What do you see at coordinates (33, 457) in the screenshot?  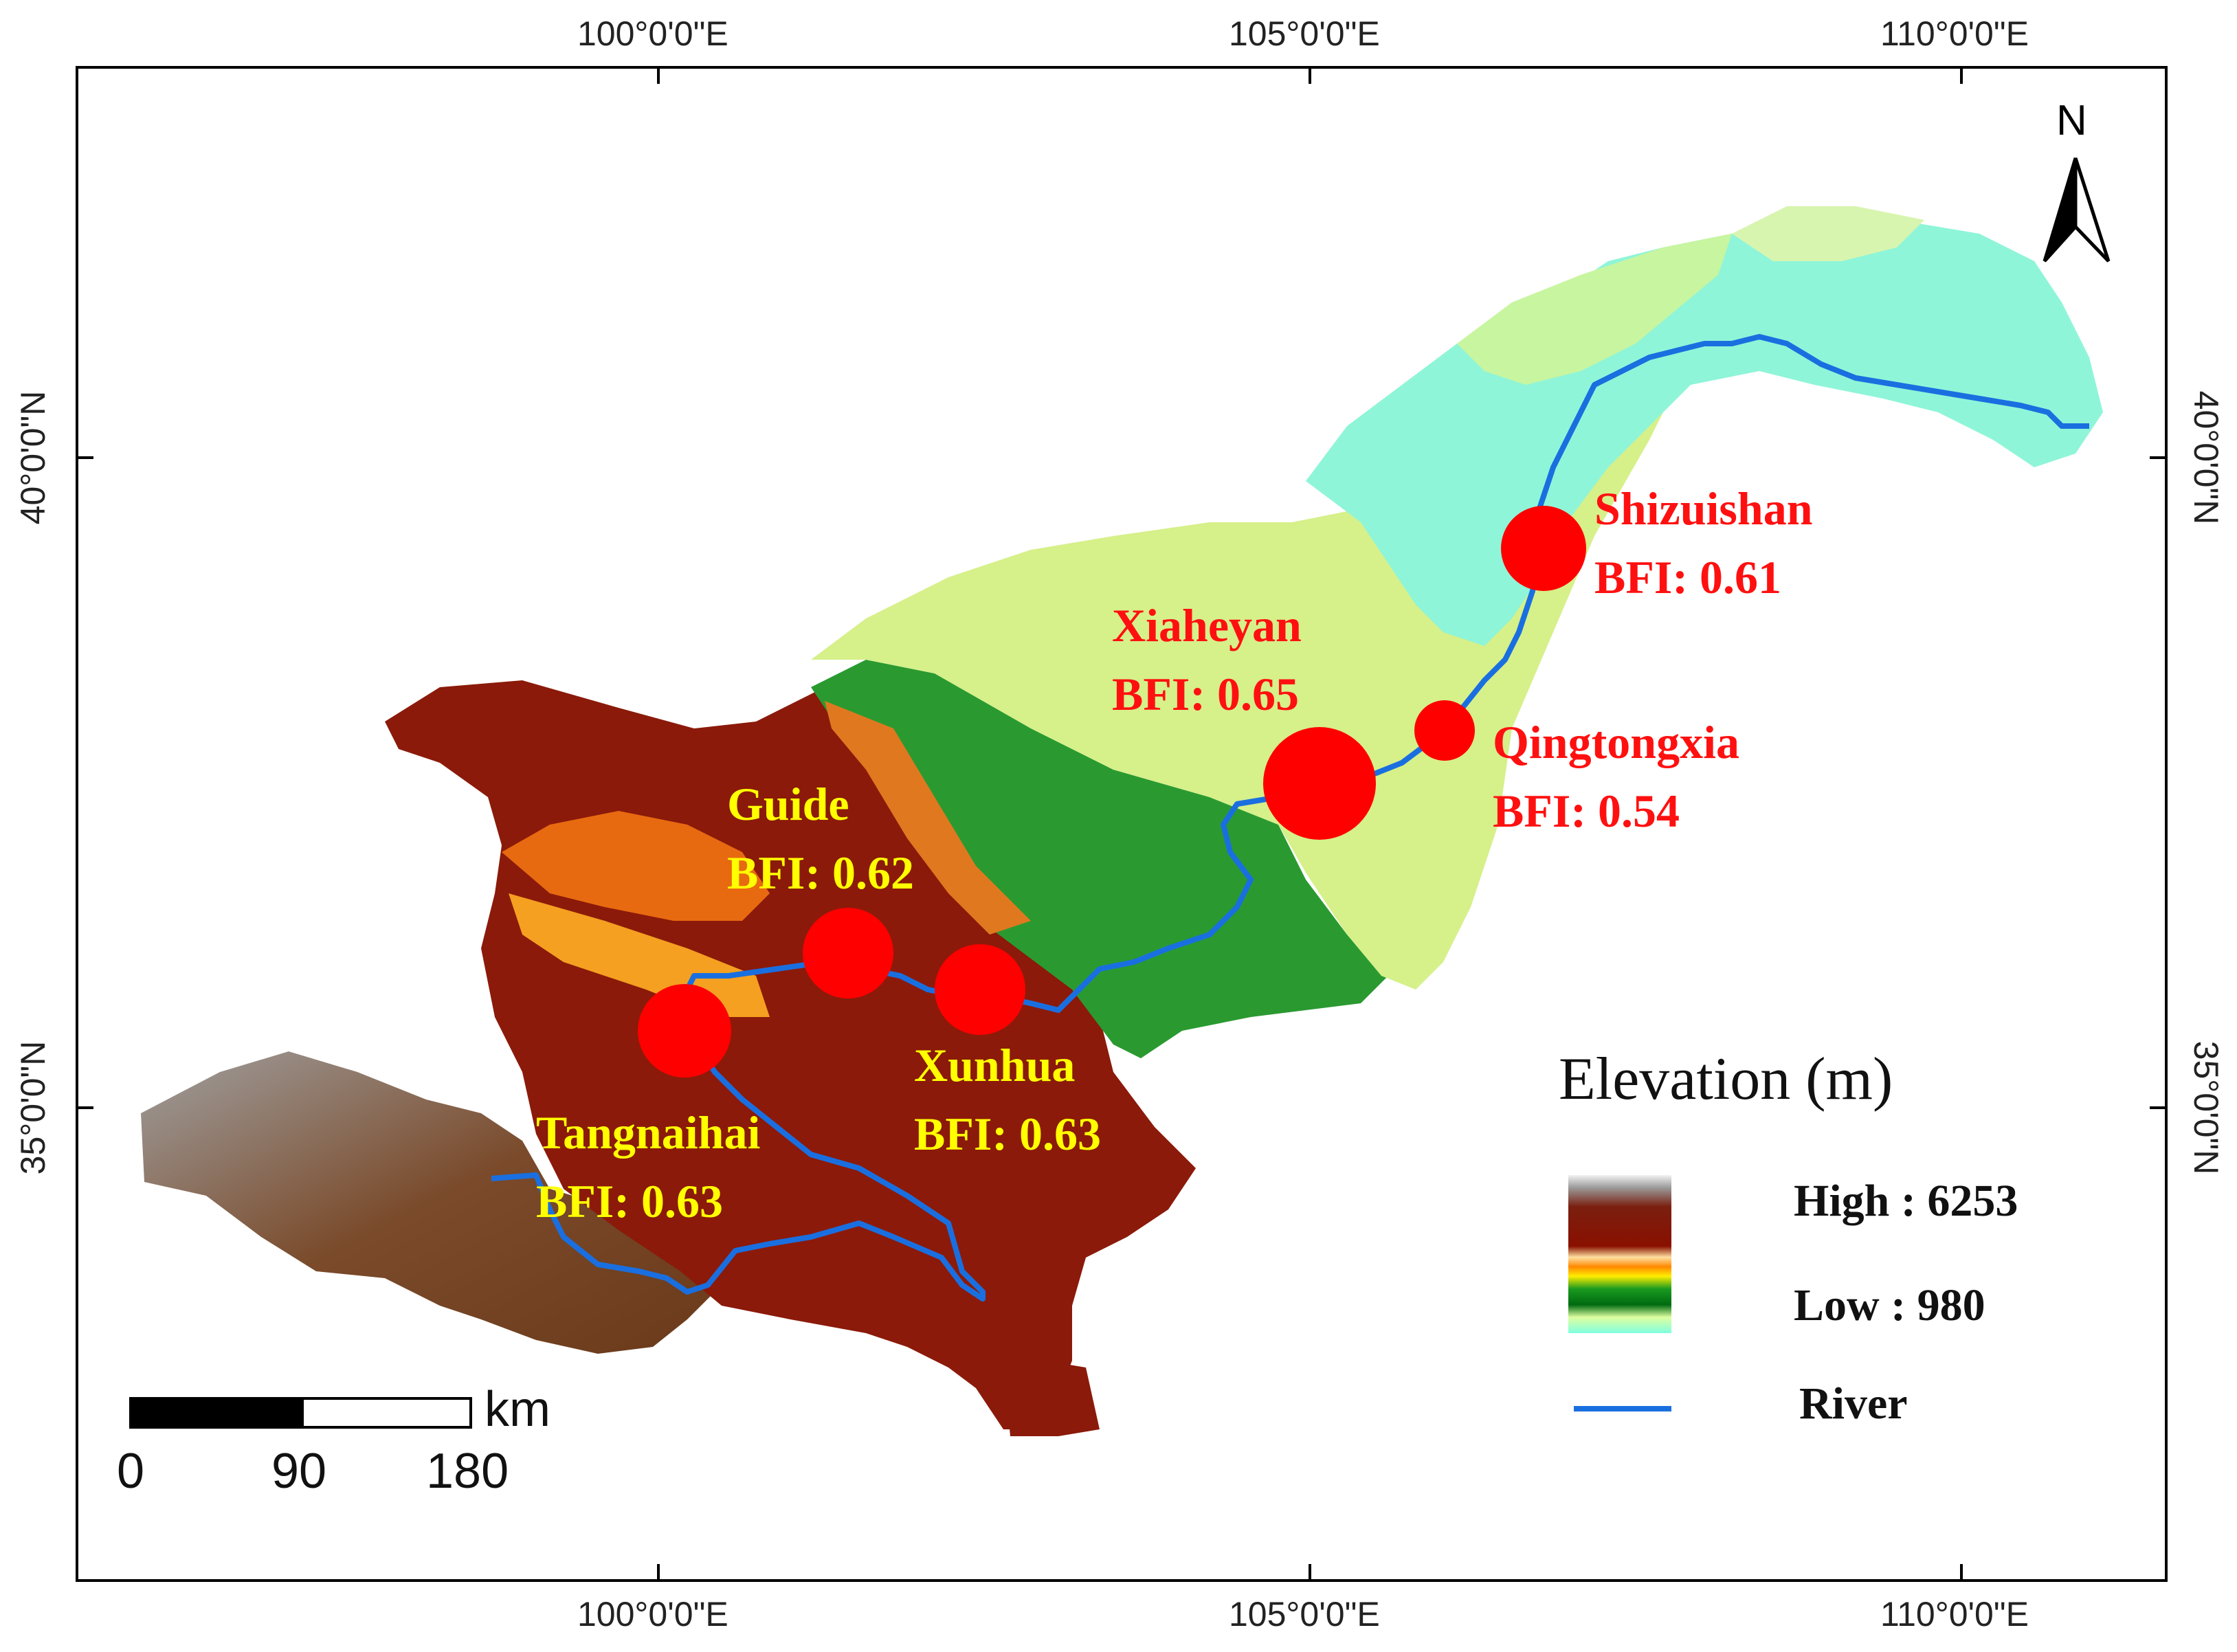 I see `left-label-40n: 40°0'0"N` at bounding box center [33, 457].